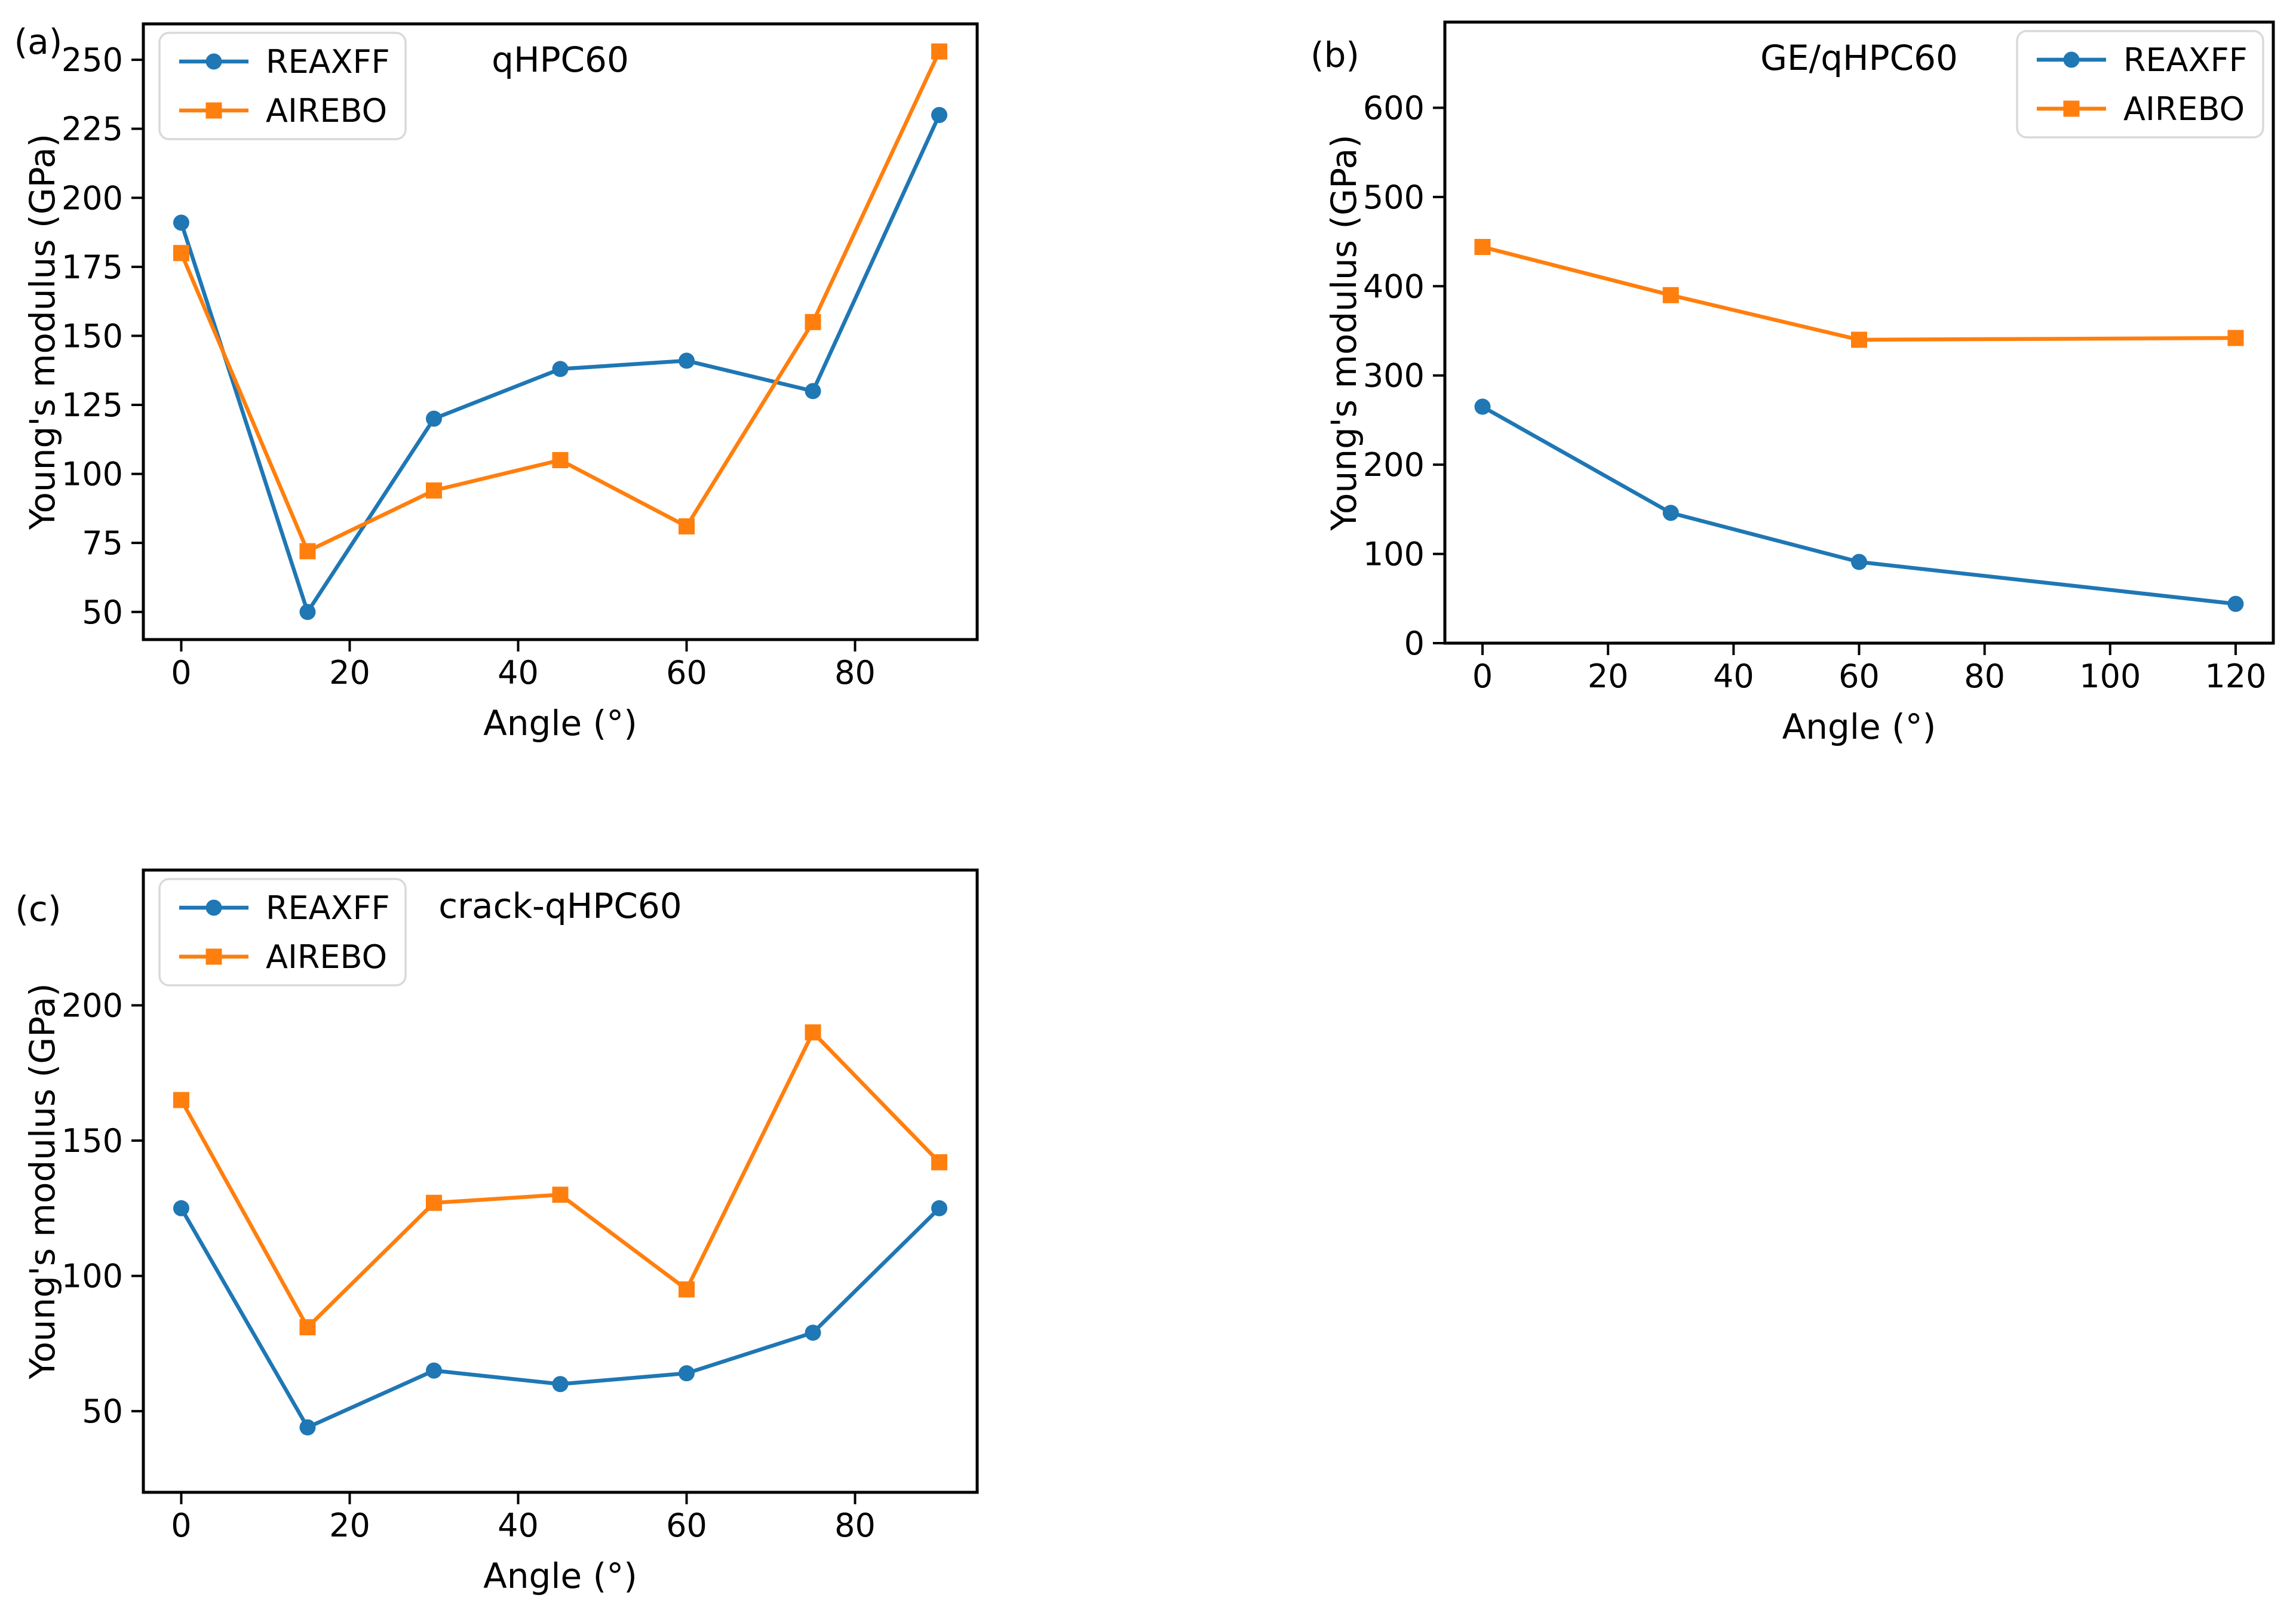 The image size is (2296, 1601). What do you see at coordinates (38, 909) in the screenshot?
I see `panel-label: (c)` at bounding box center [38, 909].